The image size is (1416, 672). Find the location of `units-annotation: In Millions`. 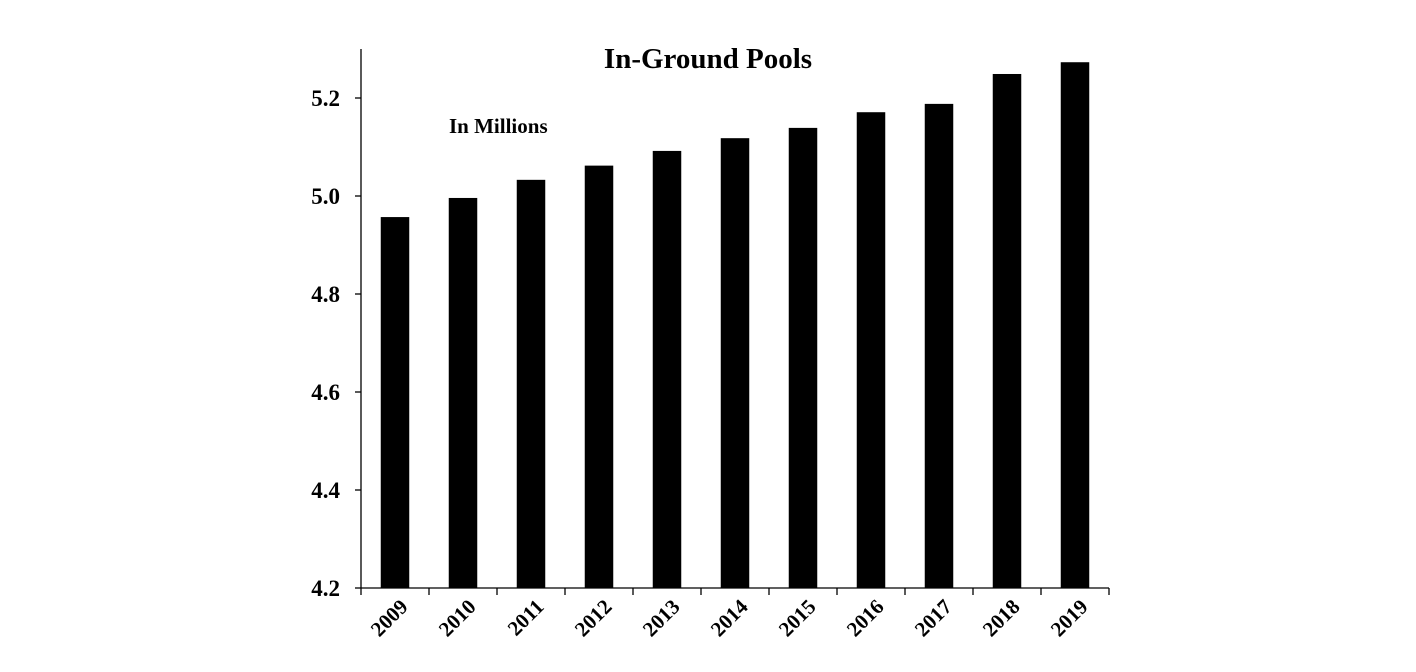

units-annotation: In Millions is located at coordinates (498, 126).